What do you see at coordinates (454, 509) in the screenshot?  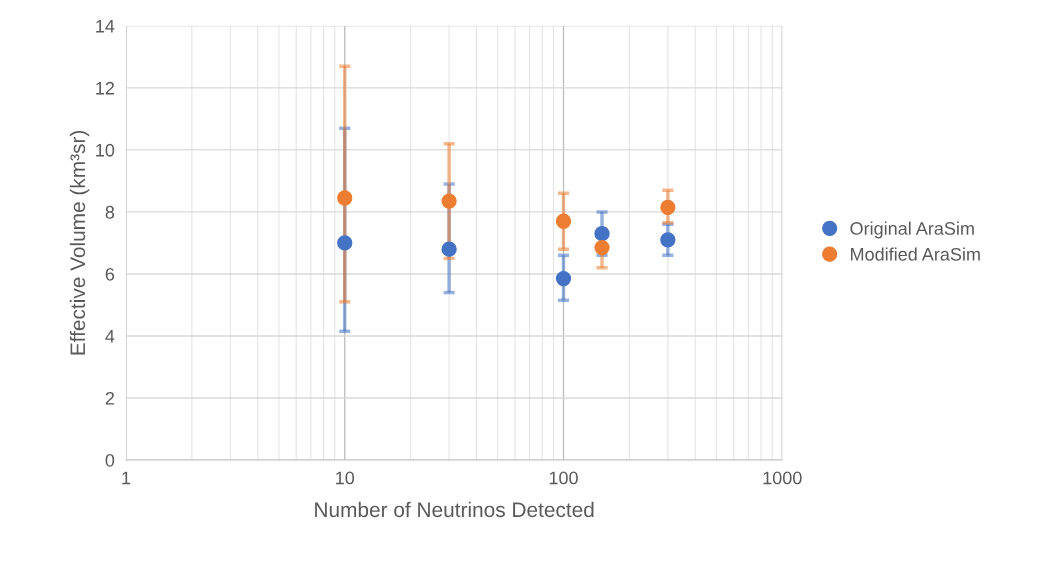 I see `x-axis-title: Number of Neutrinos Detected` at bounding box center [454, 509].